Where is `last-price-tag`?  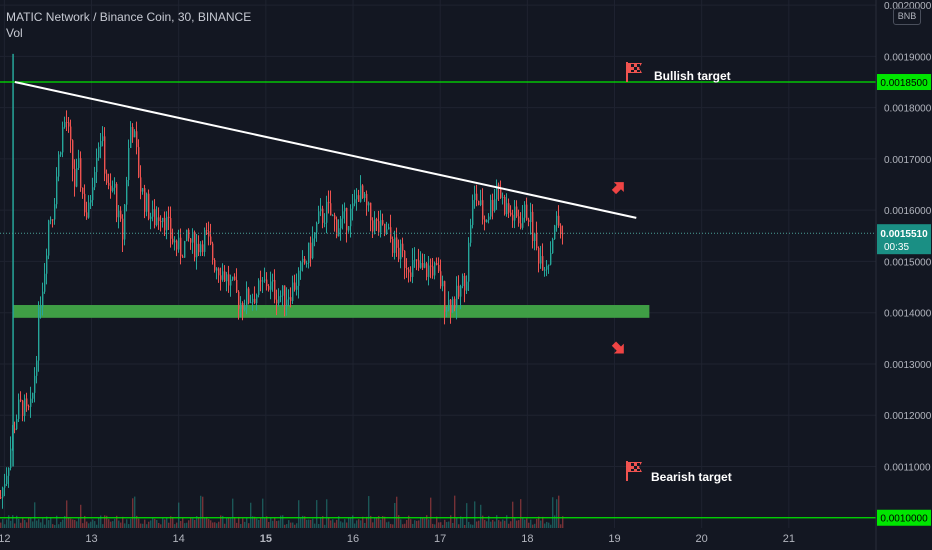
last-price-tag is located at coordinates (904, 239).